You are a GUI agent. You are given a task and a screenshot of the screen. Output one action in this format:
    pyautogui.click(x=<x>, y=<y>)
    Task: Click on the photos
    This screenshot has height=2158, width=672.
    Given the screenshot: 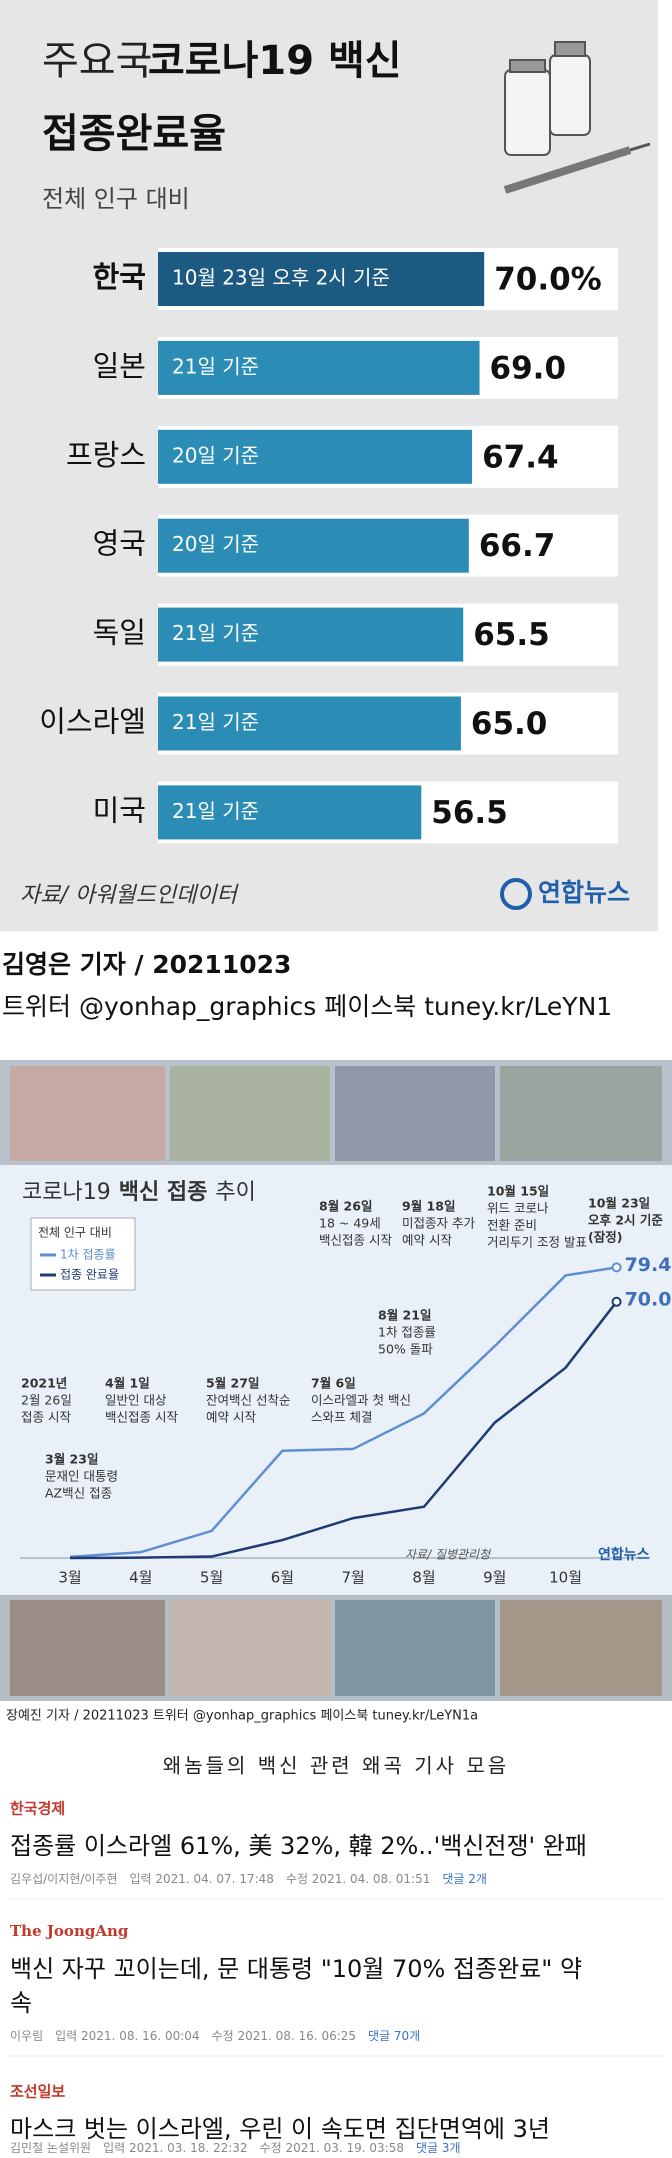 What is the action you would take?
    pyautogui.click(x=336, y=1648)
    